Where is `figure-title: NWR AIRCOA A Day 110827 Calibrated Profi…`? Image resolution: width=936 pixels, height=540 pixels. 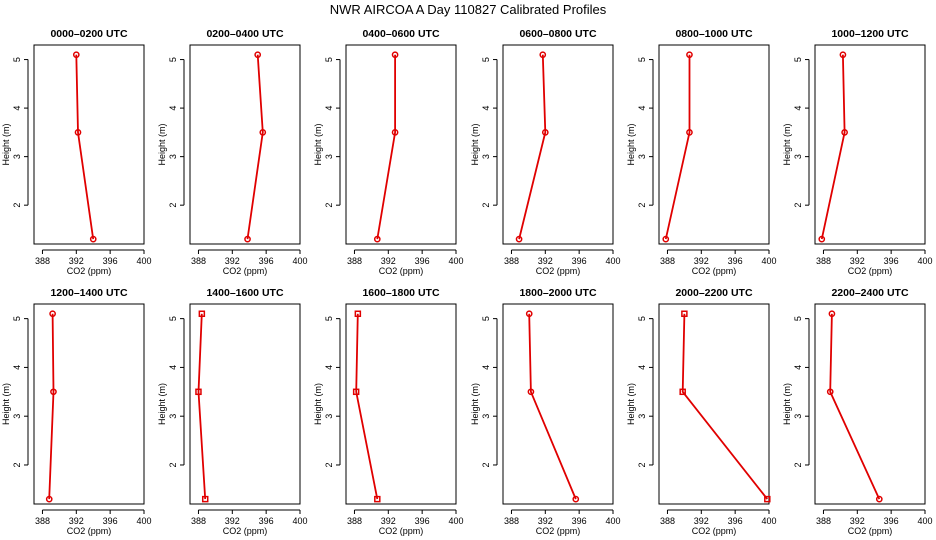 figure-title: NWR AIRCOA A Day 110827 Calibrated Profi… is located at coordinates (468, 9).